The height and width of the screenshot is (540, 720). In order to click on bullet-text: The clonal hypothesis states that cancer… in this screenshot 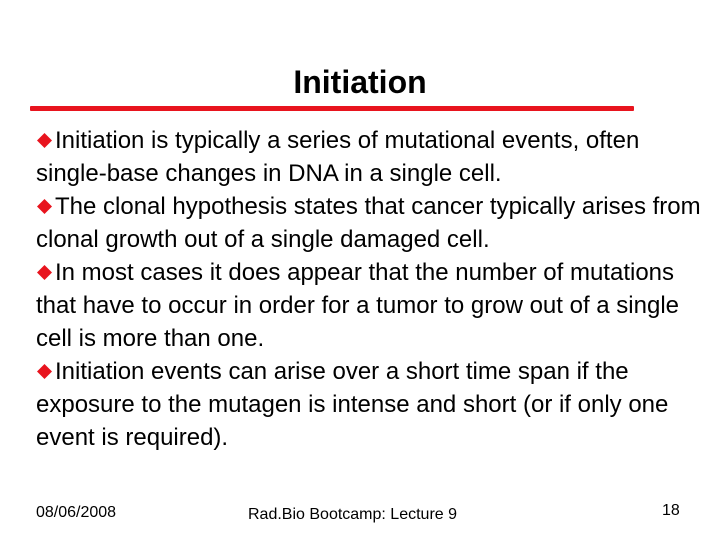, I will do `click(368, 223)`.